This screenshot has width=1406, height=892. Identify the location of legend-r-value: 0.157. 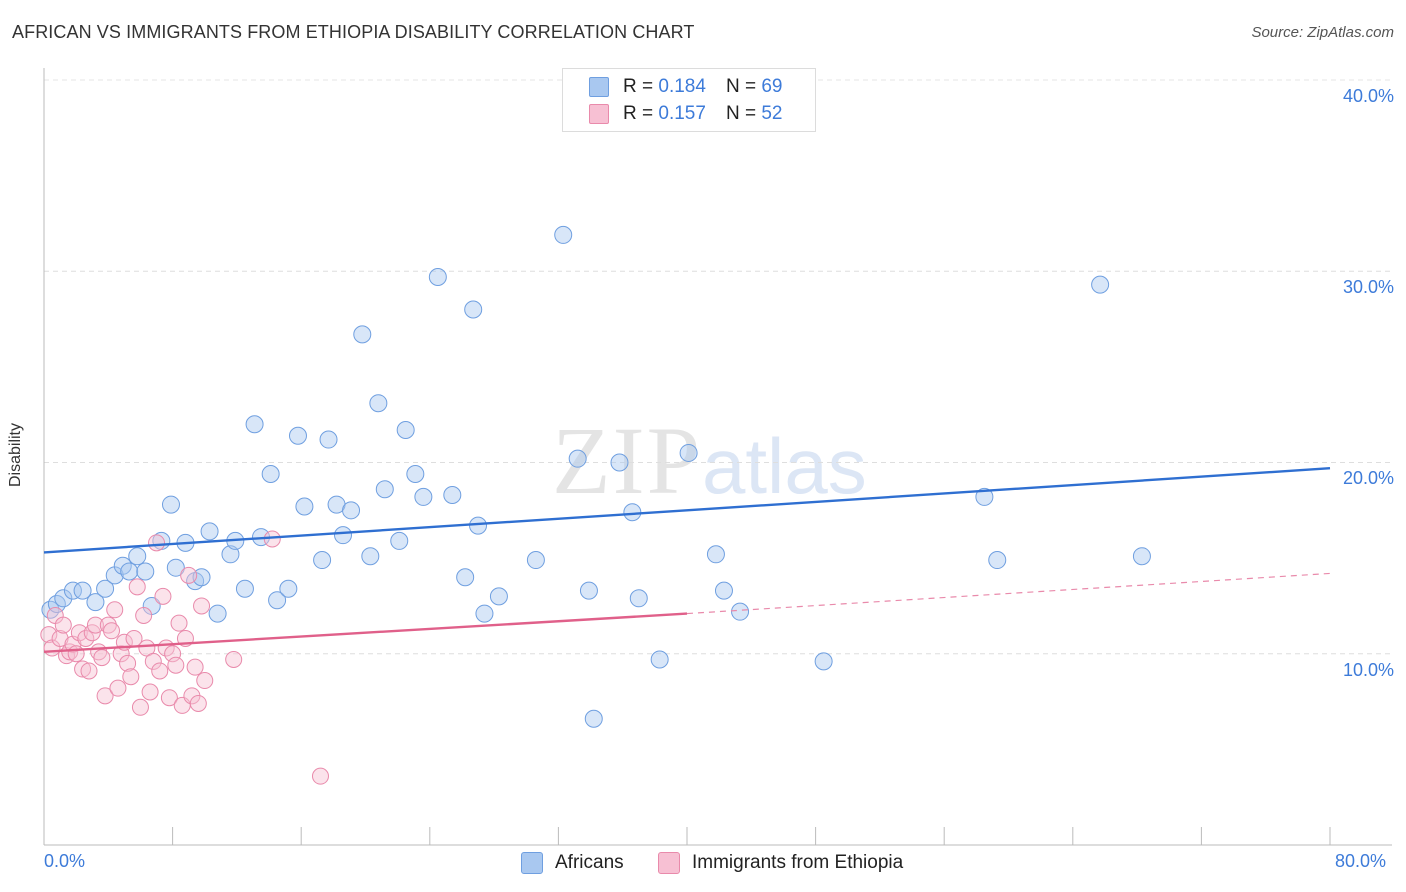
(682, 113).